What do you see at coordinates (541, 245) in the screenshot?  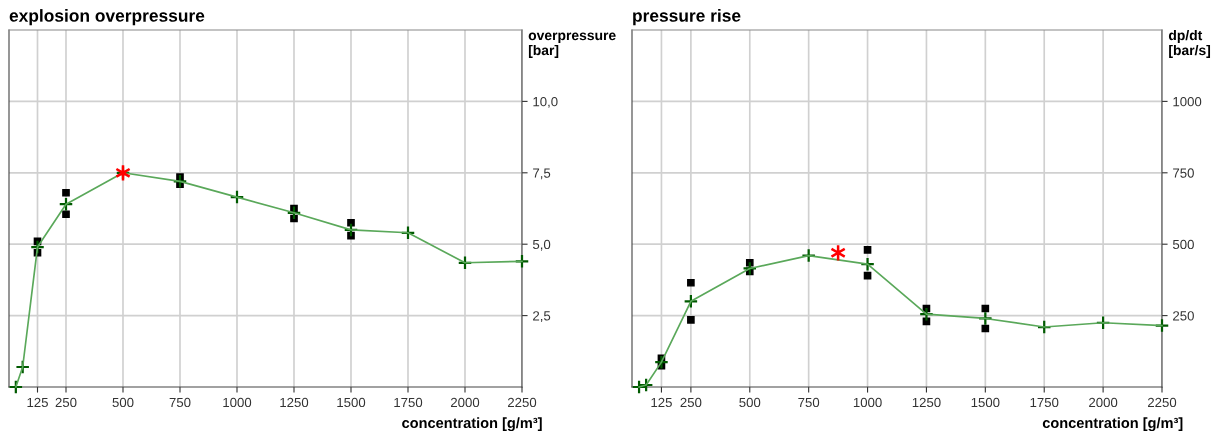 I see `y-tick-label: 5,0` at bounding box center [541, 245].